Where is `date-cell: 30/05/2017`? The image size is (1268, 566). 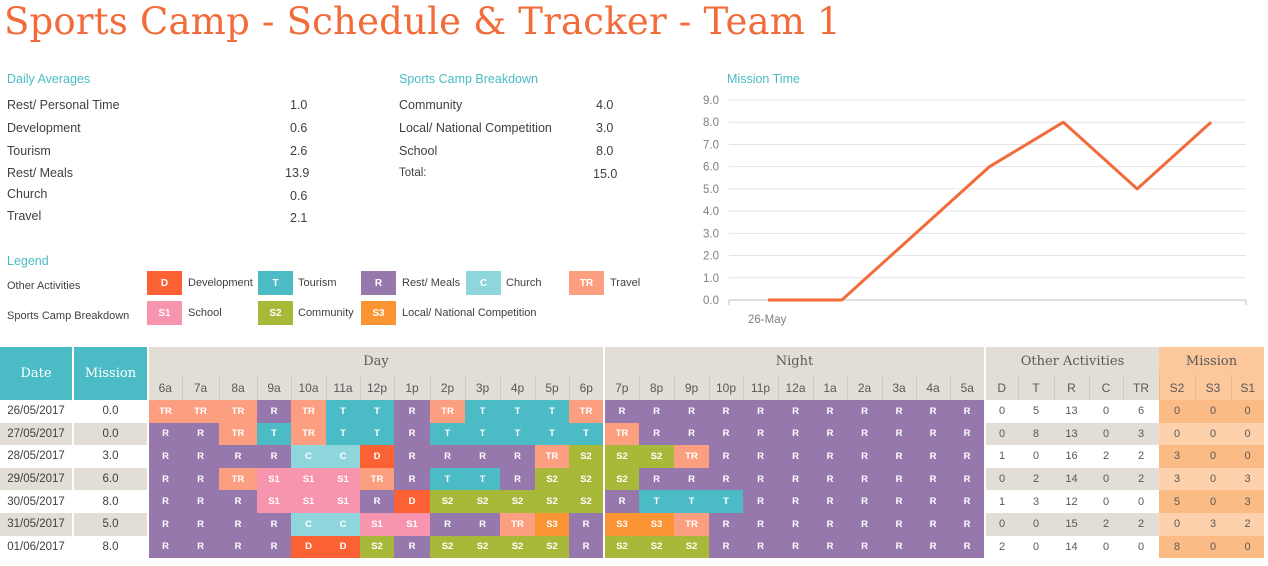
date-cell: 30/05/2017 is located at coordinates (37, 501).